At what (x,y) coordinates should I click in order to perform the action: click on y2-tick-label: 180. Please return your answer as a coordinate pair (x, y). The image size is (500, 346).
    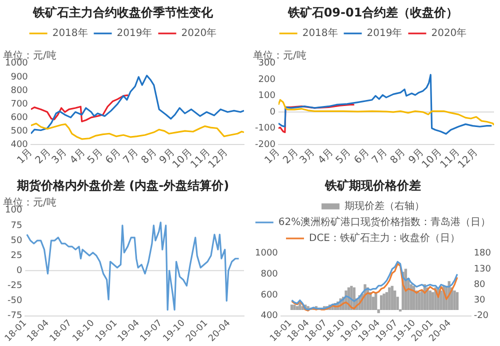
    Looking at the image, I should click on (483, 253).